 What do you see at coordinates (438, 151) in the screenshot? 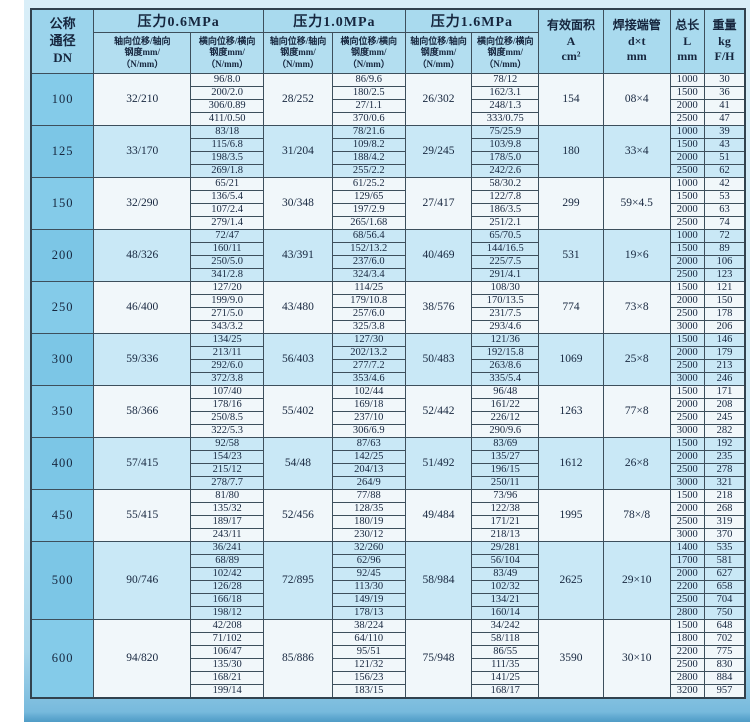
I see `axial-value-1.6: 29/245` at bounding box center [438, 151].